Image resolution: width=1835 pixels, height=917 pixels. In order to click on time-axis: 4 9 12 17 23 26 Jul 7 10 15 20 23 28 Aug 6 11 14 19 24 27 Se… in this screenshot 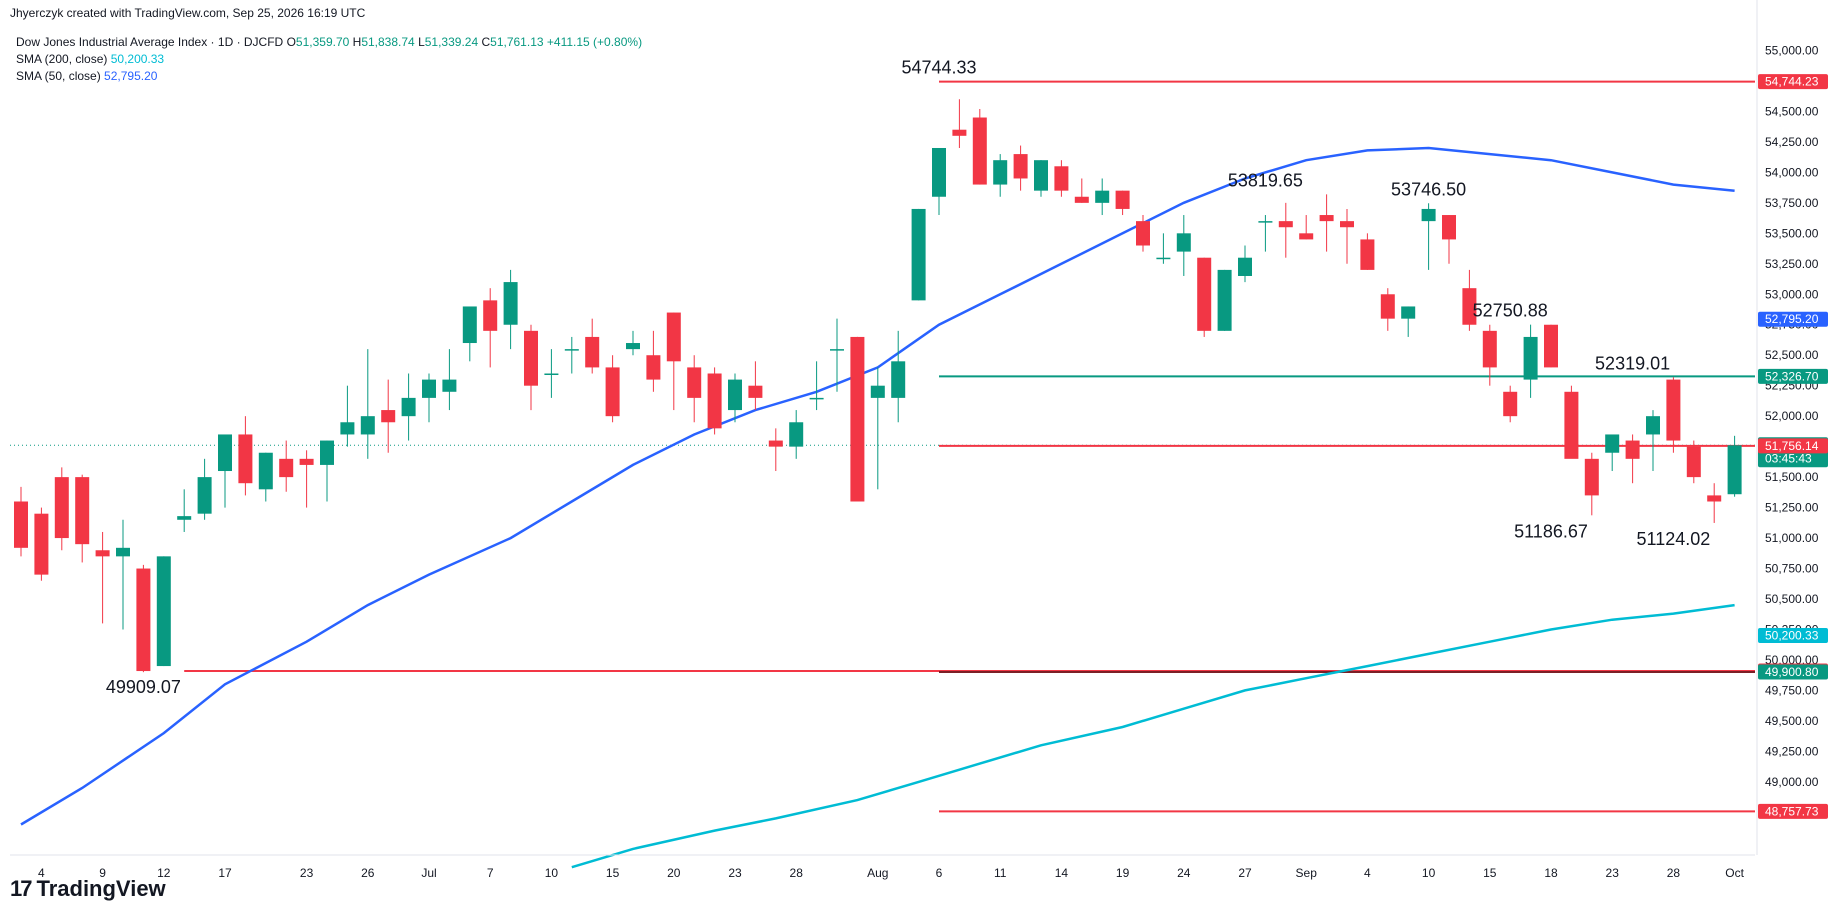, I will do `click(882, 867)`.